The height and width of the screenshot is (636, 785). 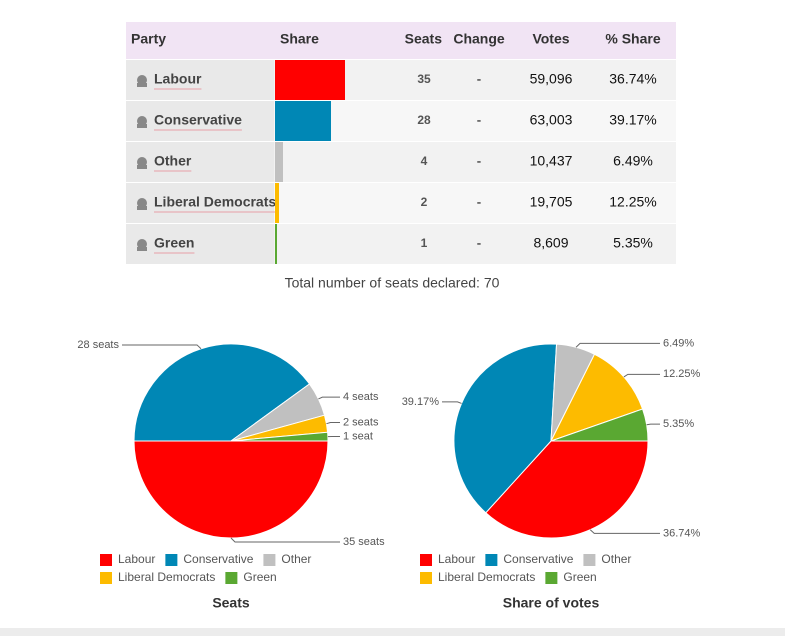 I want to click on seats: 4, so click(x=424, y=161).